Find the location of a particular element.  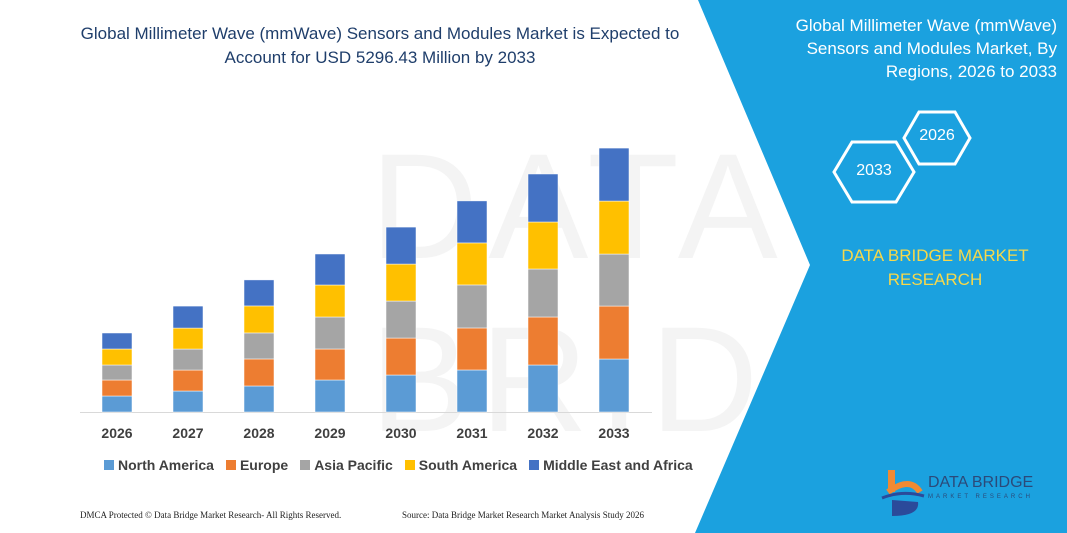

bar-2028-asia-pacific is located at coordinates (259, 346).